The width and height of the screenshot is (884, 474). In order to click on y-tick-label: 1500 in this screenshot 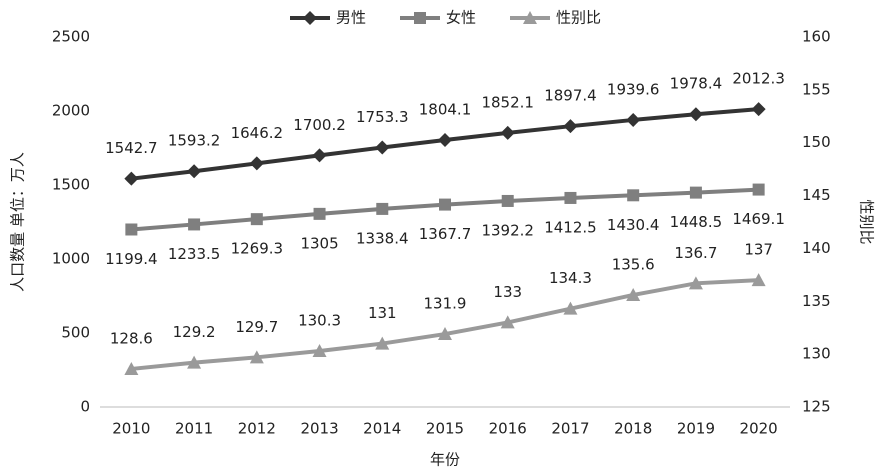, I will do `click(71, 185)`.